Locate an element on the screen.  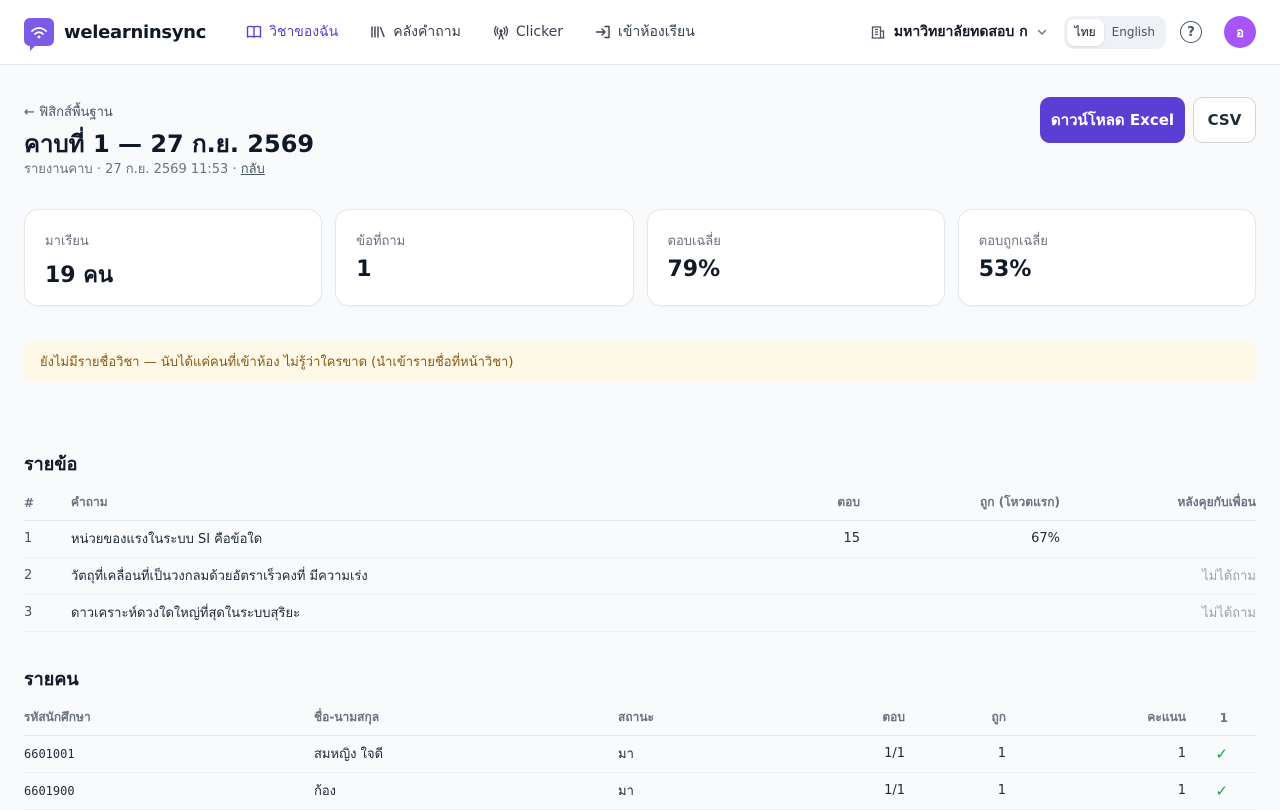
organization-selector: มหาวิทยาลัยทดสอบ ก is located at coordinates (959, 32).